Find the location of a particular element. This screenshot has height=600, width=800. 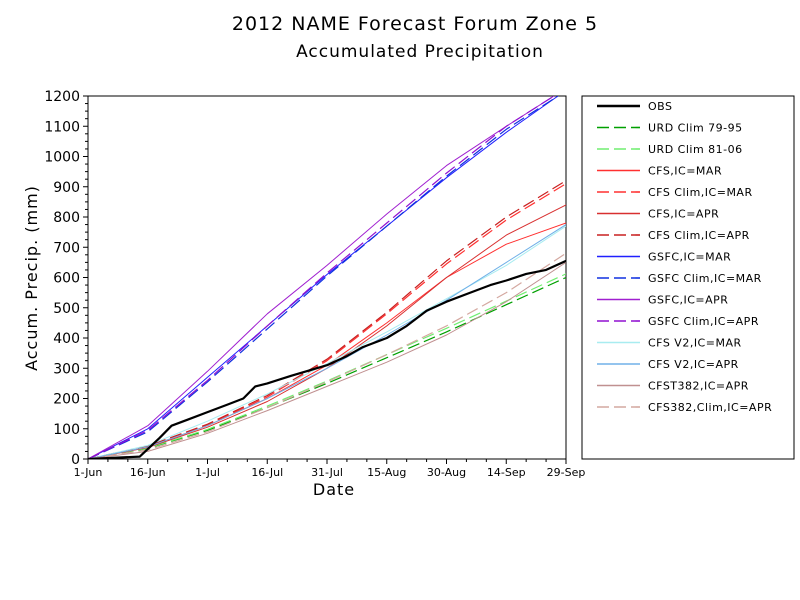

y-tick-label: 1000 is located at coordinates (62, 158).